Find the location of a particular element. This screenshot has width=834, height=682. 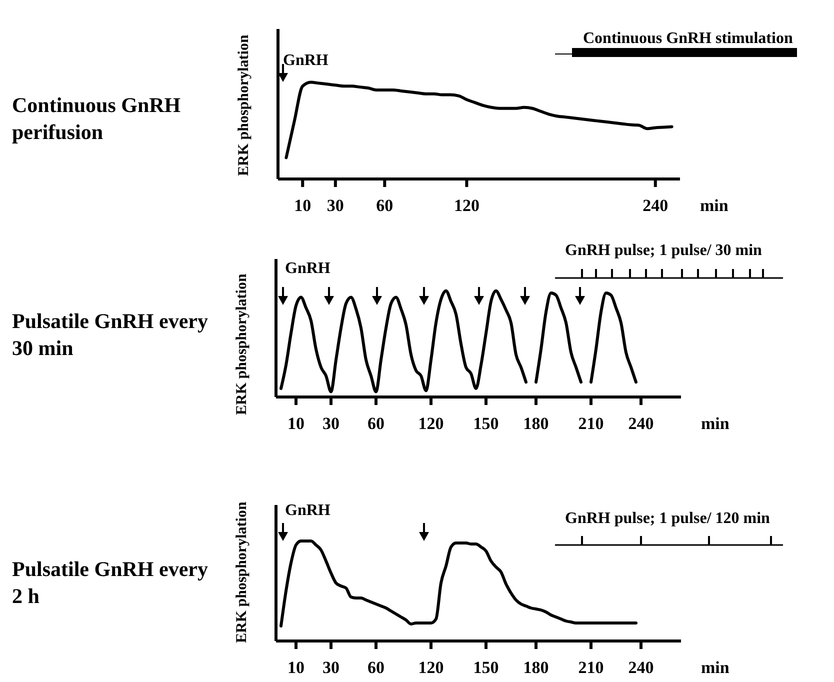

text: Pulsatile GnRH every 30 min is located at coordinates (110, 335).